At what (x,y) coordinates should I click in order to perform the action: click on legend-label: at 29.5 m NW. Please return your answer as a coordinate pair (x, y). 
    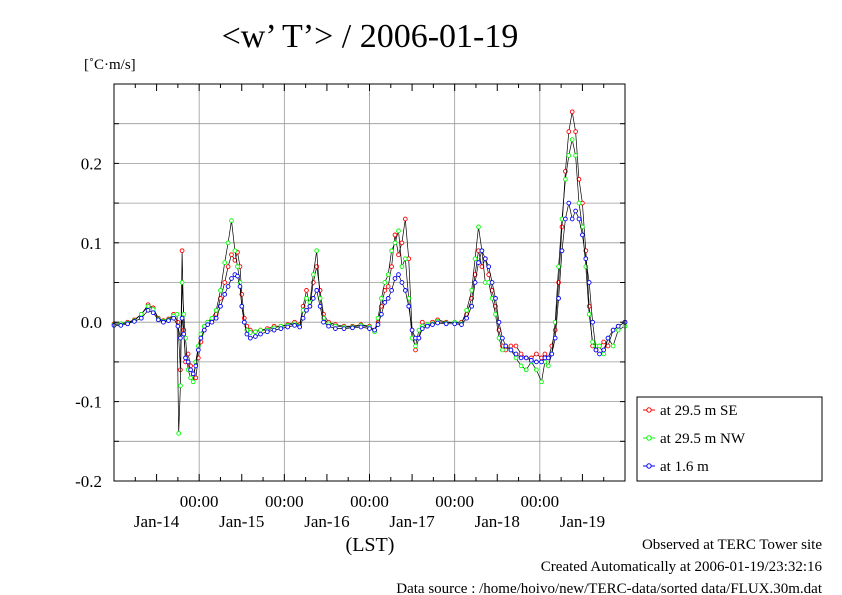
    Looking at the image, I should click on (703, 439).